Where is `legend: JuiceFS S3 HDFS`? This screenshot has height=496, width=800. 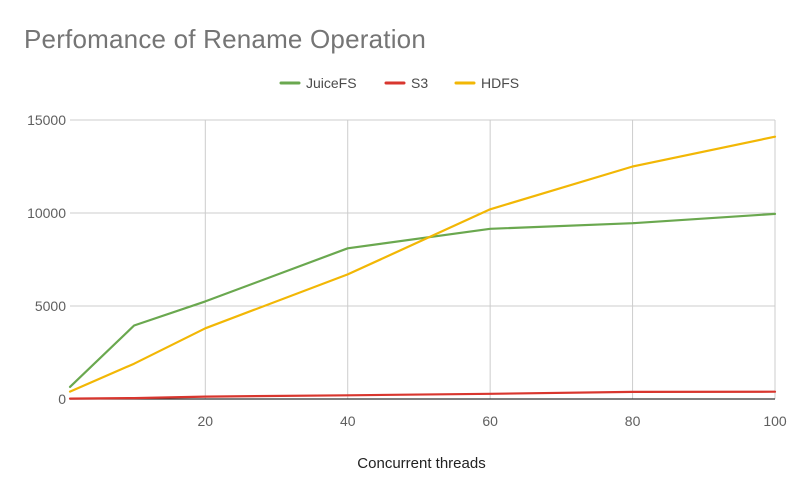
legend: JuiceFS S3 HDFS is located at coordinates (399, 83).